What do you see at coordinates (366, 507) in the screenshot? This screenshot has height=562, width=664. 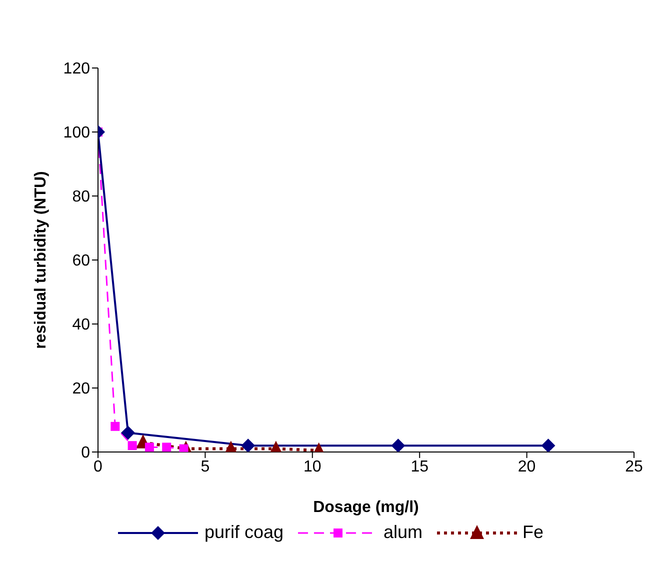 I see `x-axis-title: Dosage (mg/l)` at bounding box center [366, 507].